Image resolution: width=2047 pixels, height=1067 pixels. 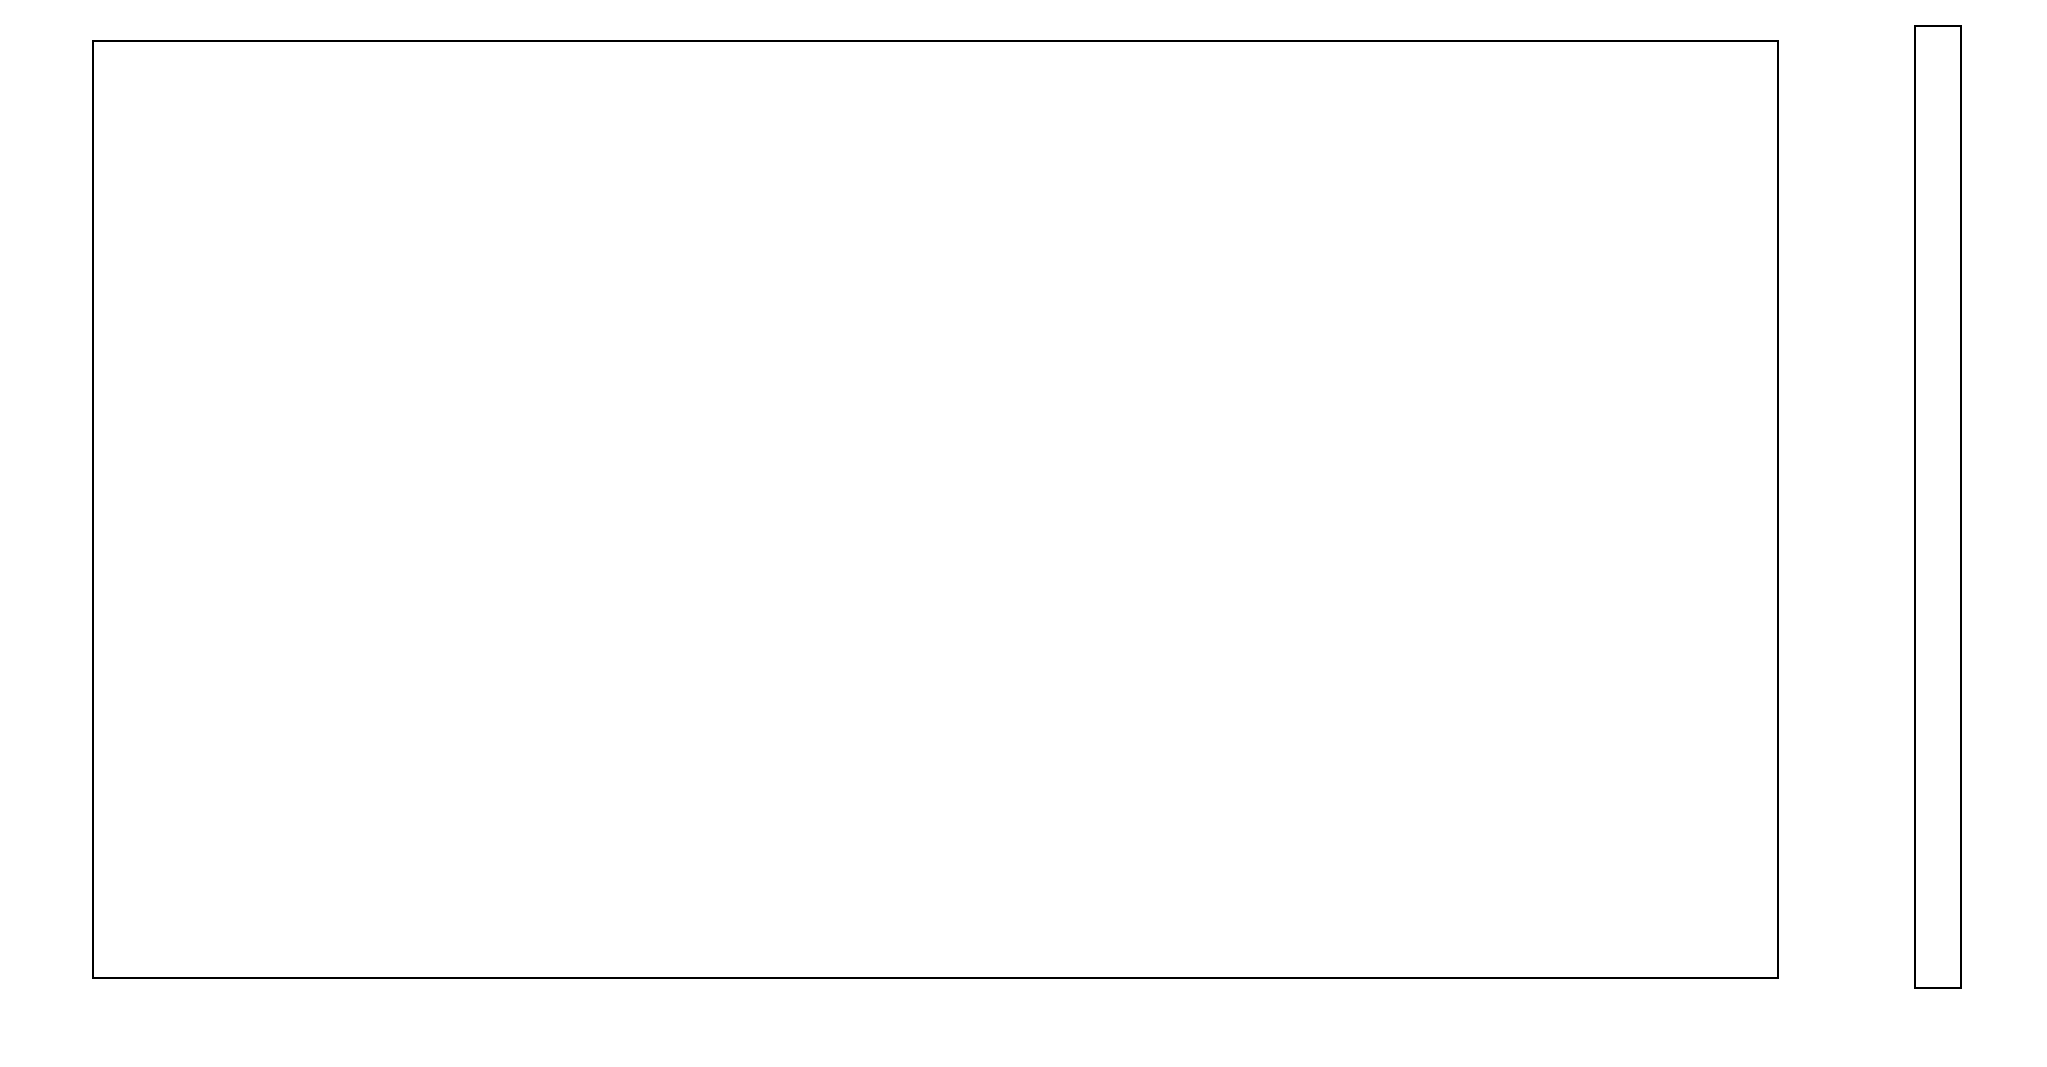 I want to click on colorbar, so click(x=1938, y=507).